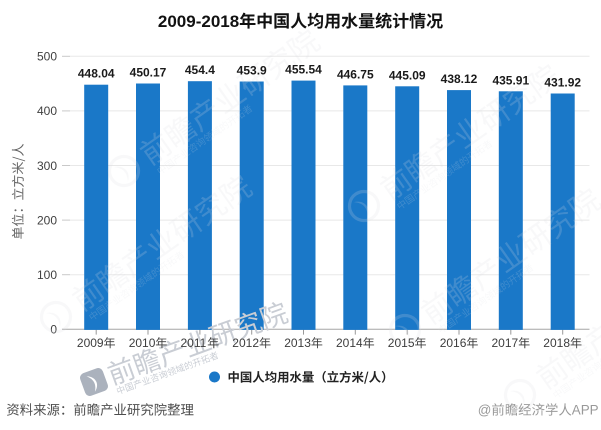 This screenshot has width=601, height=430. I want to click on svg-text: 2016, so click(453, 343).